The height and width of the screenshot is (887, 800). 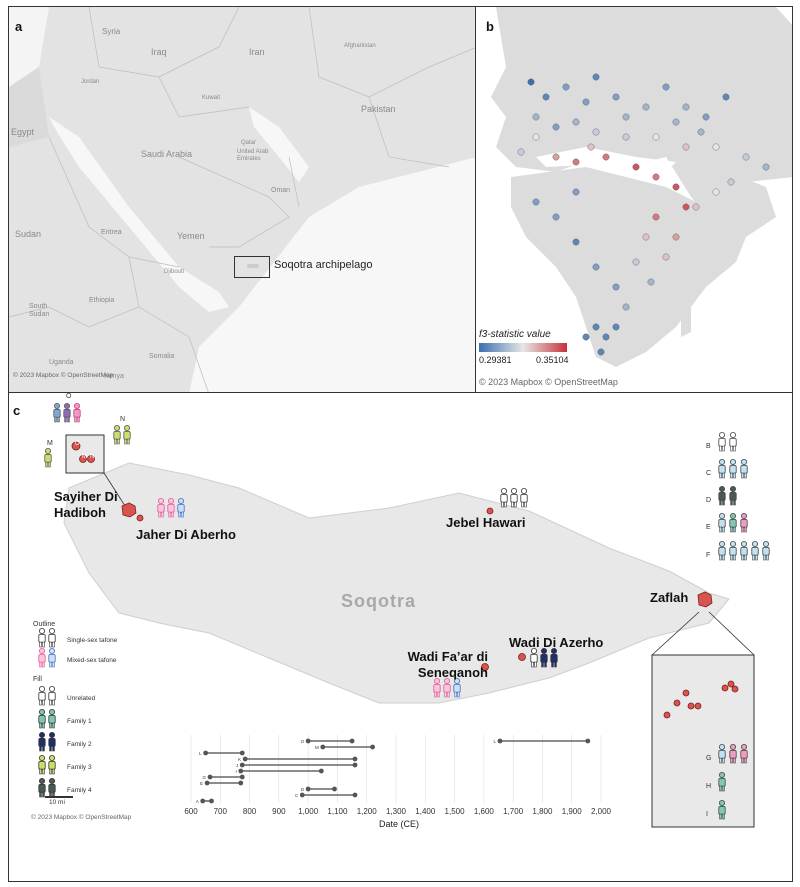 What do you see at coordinates (705, 599) in the screenshot?
I see `site-marker-zaflah` at bounding box center [705, 599].